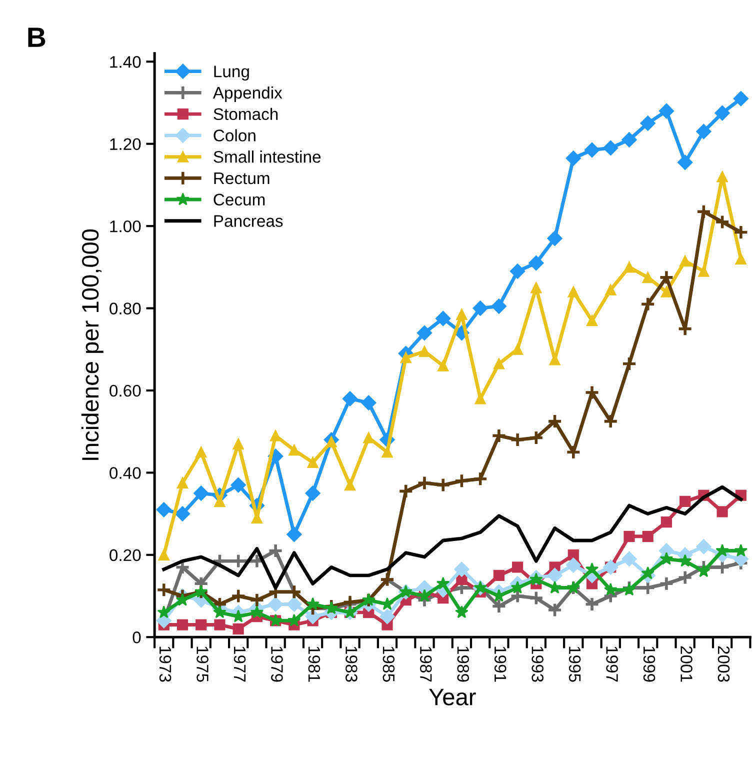  Describe the element at coordinates (92, 344) in the screenshot. I see `y-axis-title: Incidence per 100,000` at that location.